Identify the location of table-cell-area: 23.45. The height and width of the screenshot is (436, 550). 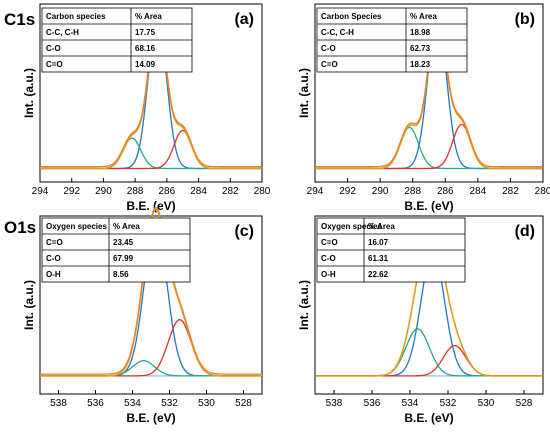
(123, 242).